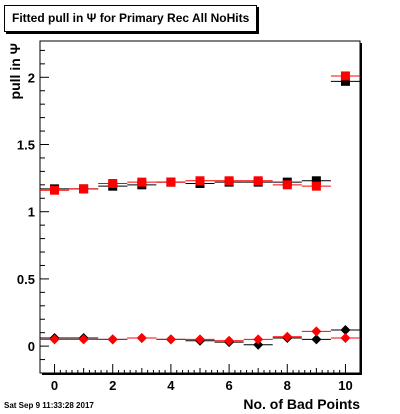 This screenshot has width=400, height=414. Describe the element at coordinates (31, 212) in the screenshot. I see `y-tick-label: 1` at that location.